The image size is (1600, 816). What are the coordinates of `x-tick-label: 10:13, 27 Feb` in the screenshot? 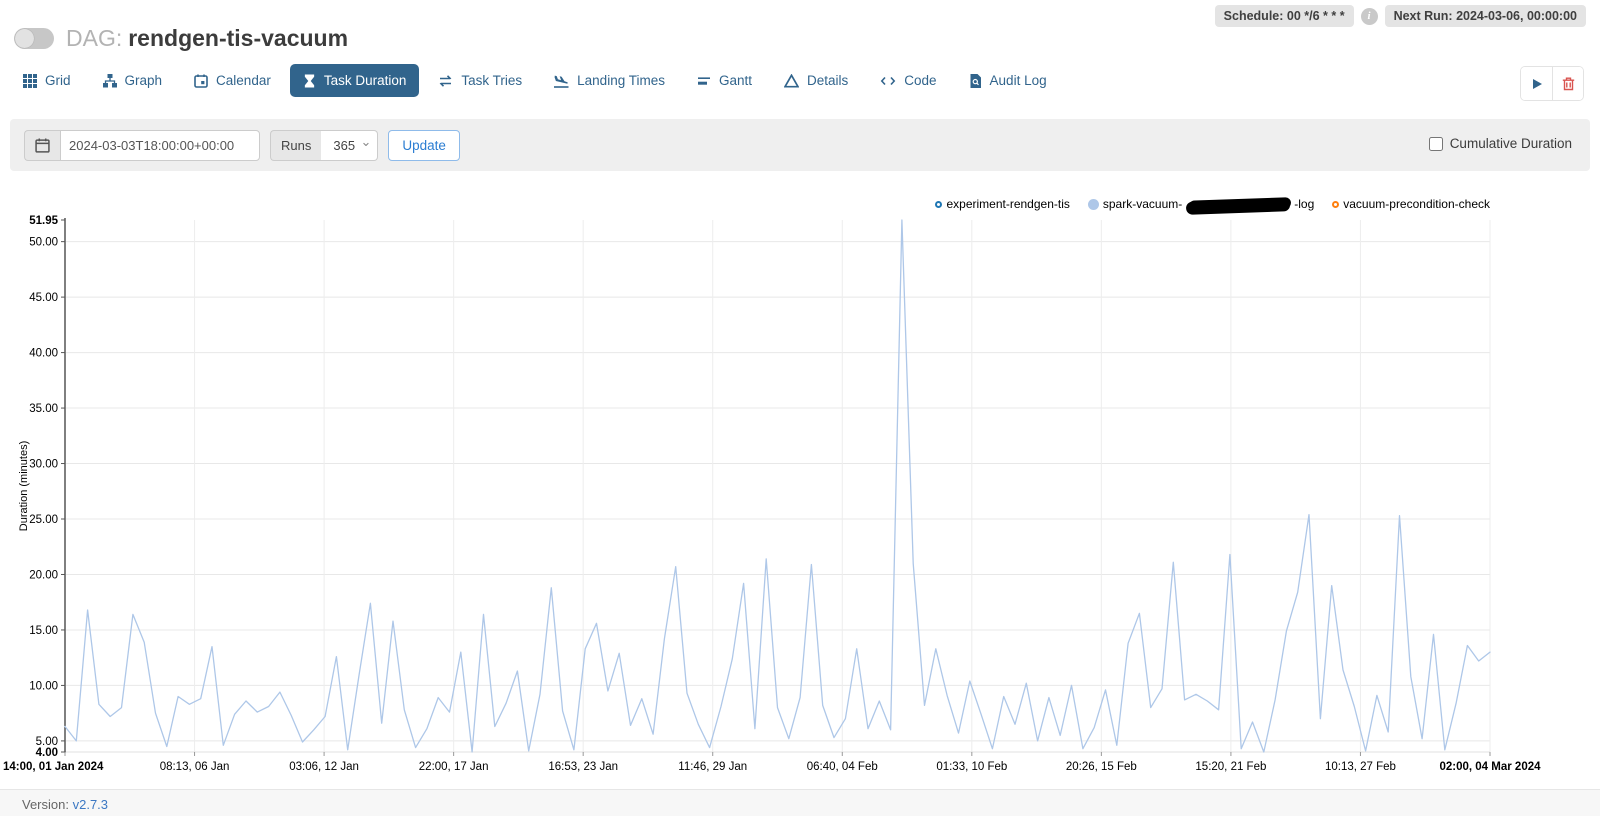 It's located at (1360, 767).